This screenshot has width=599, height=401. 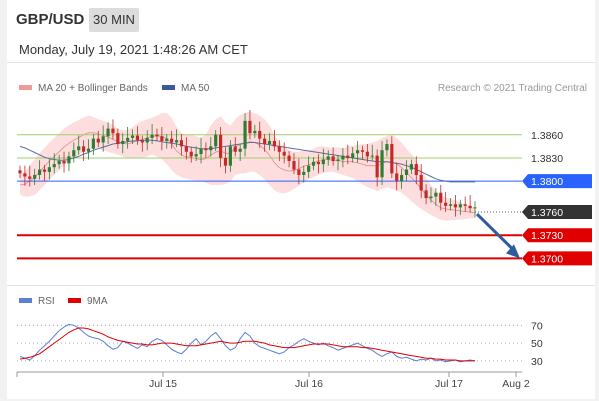 What do you see at coordinates (537, 362) in the screenshot?
I see `rsi-tick-30: 30` at bounding box center [537, 362].